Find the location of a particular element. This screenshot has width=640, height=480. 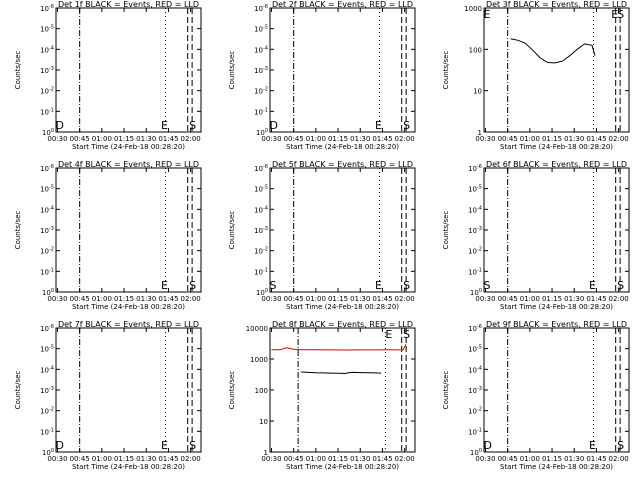

y-tick-label: 1000 is located at coordinates (473, 9).